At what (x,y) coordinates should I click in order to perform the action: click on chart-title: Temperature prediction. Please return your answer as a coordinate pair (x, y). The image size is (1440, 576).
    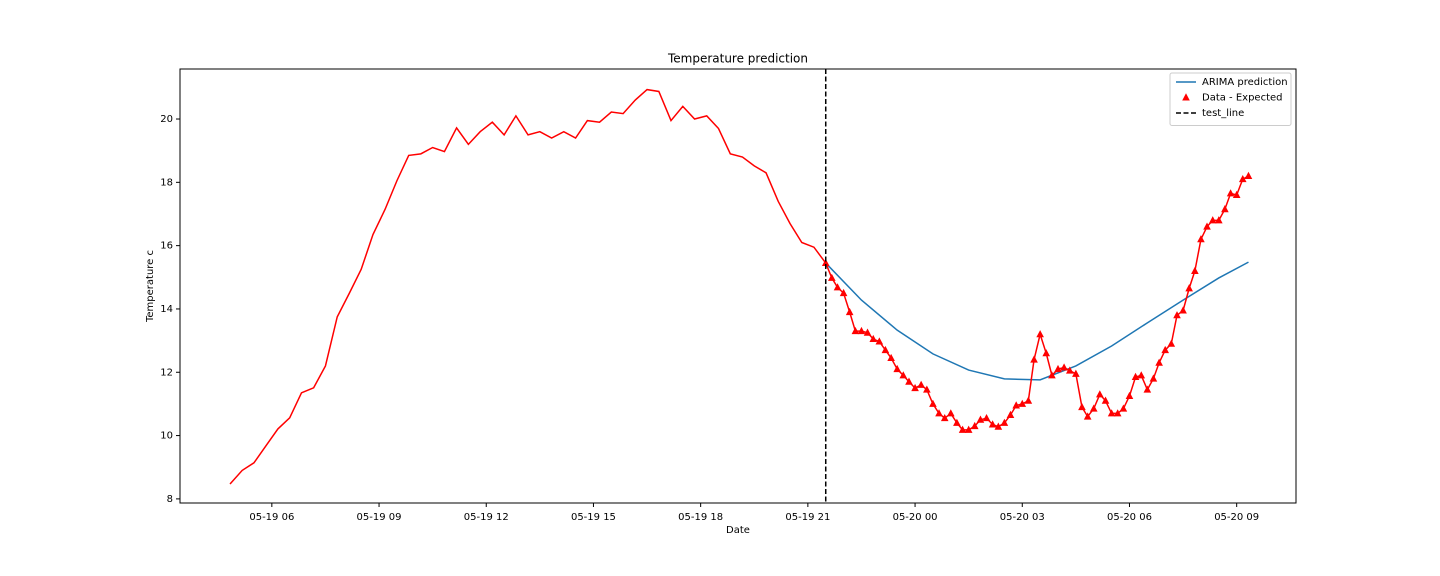
    Looking at the image, I should click on (737, 59).